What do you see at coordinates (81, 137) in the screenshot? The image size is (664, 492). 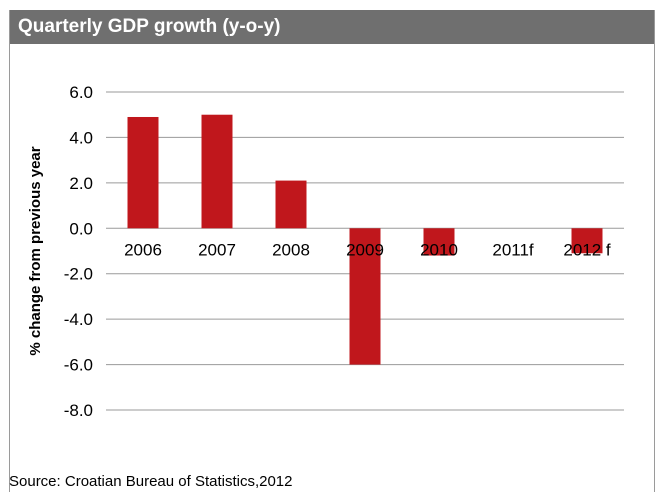 I see `y-tick-label: 4.0` at bounding box center [81, 137].